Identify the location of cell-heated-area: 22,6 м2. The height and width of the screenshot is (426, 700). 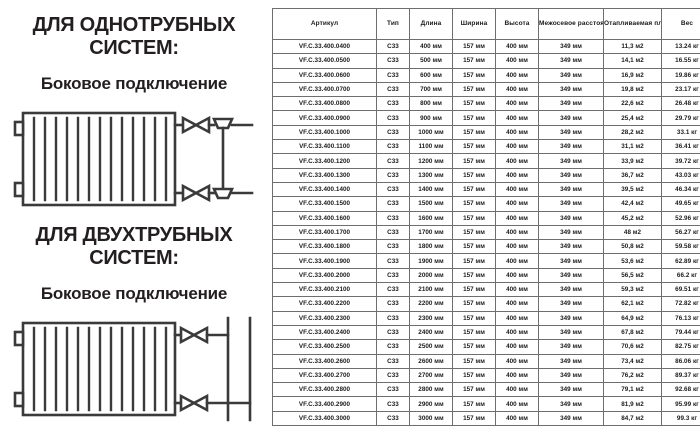
(633, 104).